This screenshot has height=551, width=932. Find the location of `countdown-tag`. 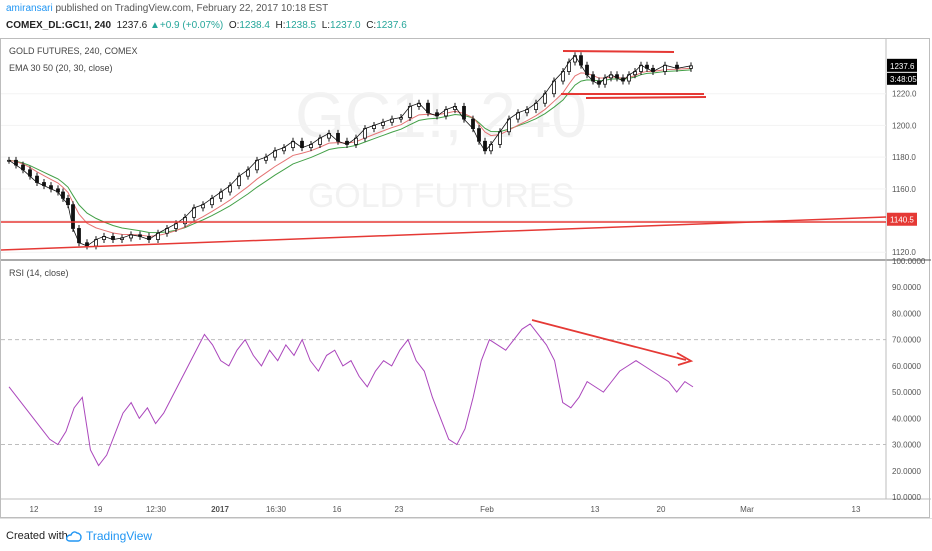

countdown-tag is located at coordinates (902, 78).